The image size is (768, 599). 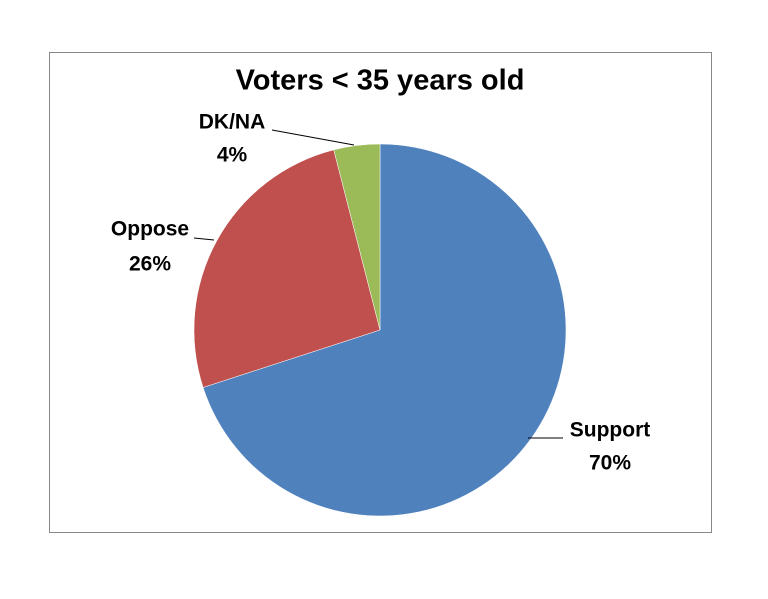 I want to click on data-label-value: 70%, so click(x=610, y=463).